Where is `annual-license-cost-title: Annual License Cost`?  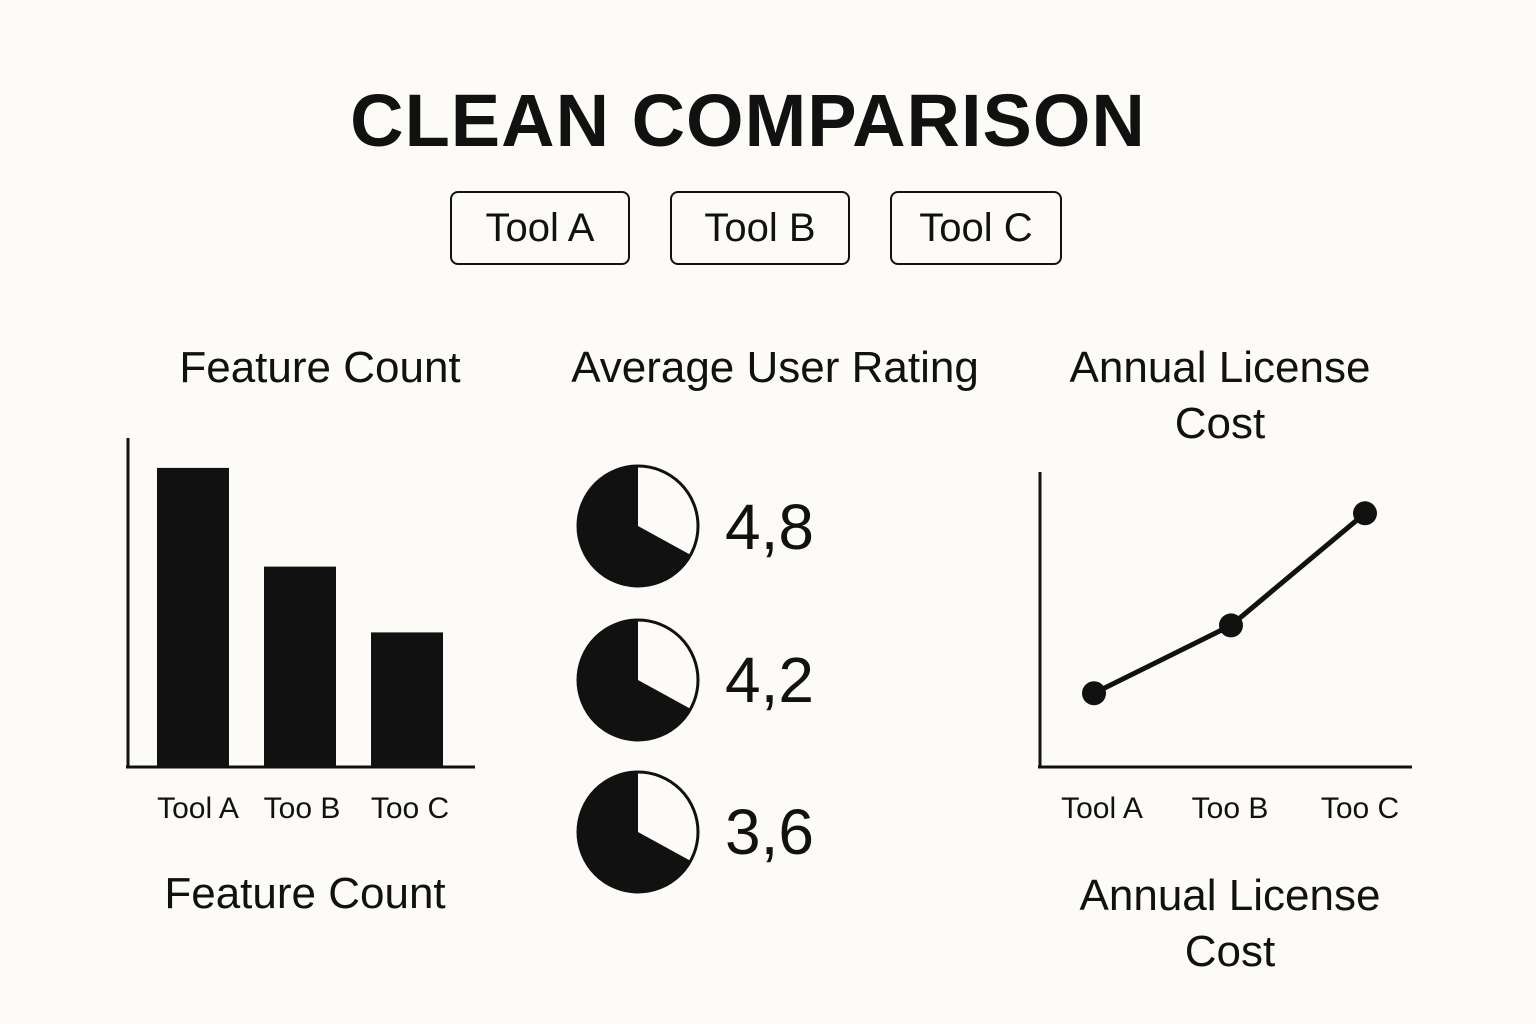 annual-license-cost-title: Annual License Cost is located at coordinates (1220, 395).